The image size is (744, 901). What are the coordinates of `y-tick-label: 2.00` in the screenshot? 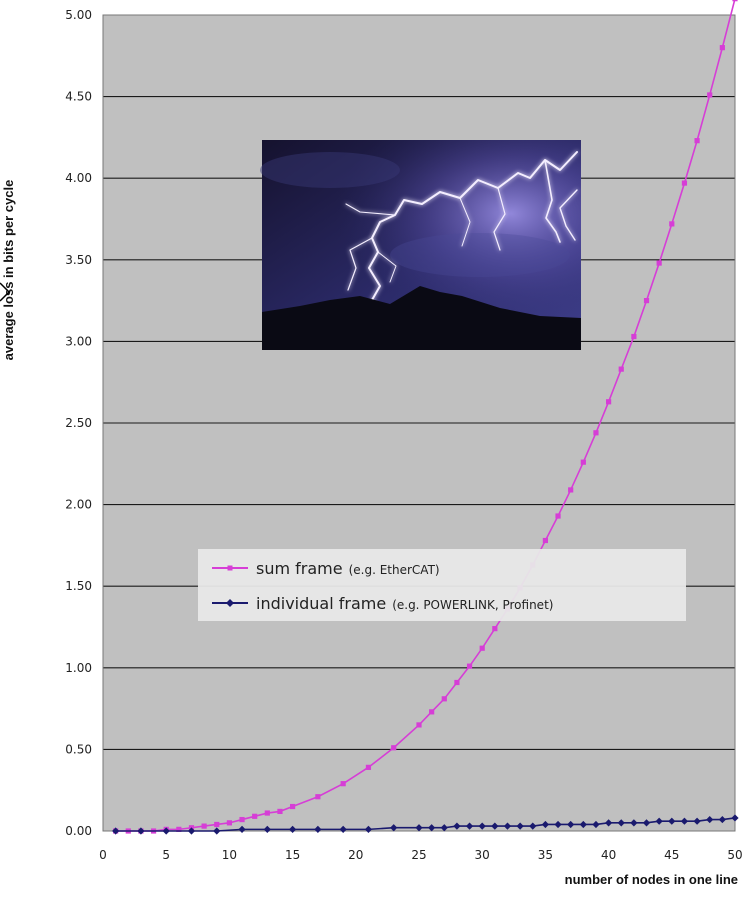 It's located at (78, 505).